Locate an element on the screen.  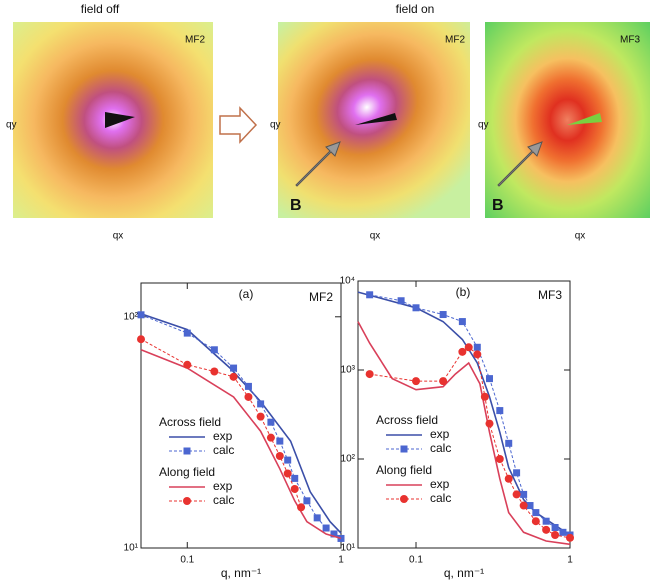
sample-label: MF3 is located at coordinates (550, 295).